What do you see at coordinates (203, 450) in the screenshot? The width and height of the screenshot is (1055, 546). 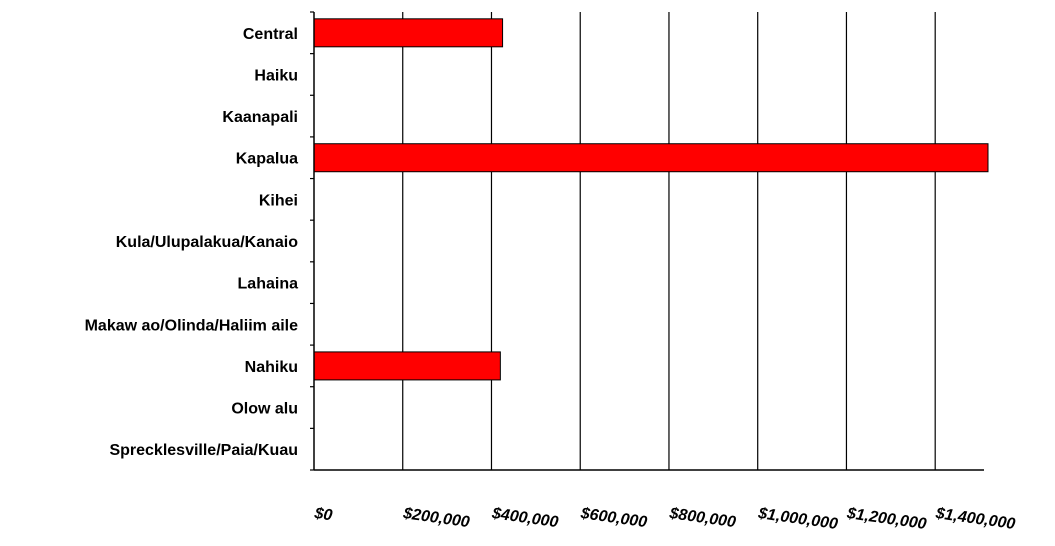 I see `category-label: Sprecklesville/Paia/Kuau` at bounding box center [203, 450].